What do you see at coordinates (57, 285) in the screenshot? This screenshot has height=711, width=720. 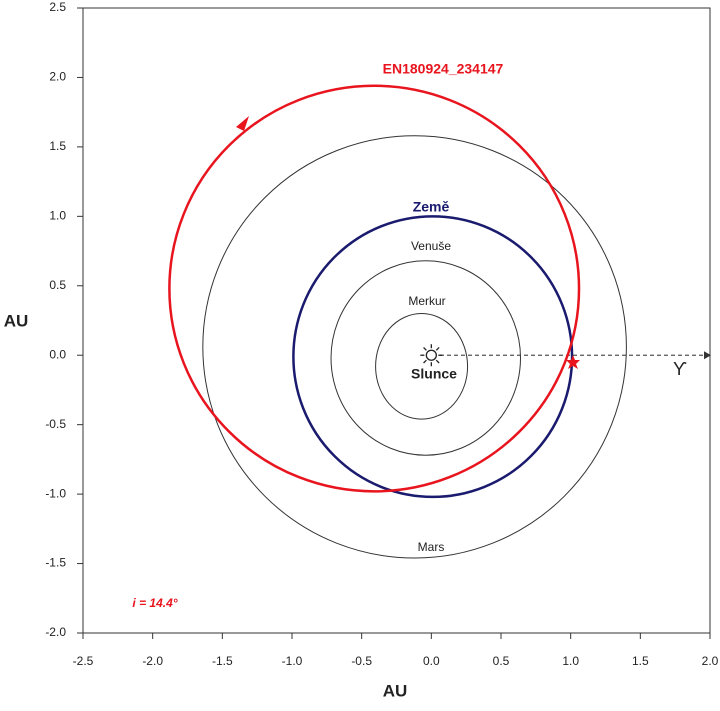 I see `y-tick-label: 0.5` at bounding box center [57, 285].